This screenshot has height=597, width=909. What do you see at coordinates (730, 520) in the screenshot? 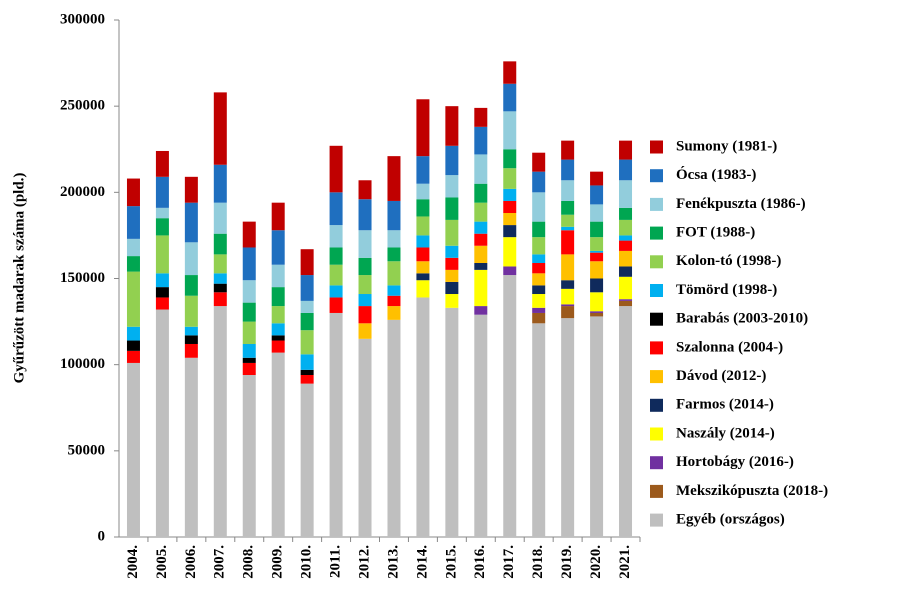
I see `legend-label: Egyéb (országos)` at bounding box center [730, 520].